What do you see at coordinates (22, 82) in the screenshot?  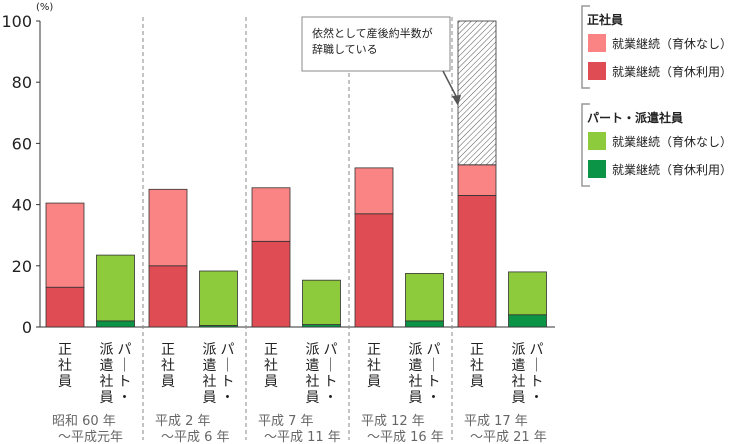 I see `y-tick-label: 80` at bounding box center [22, 82].